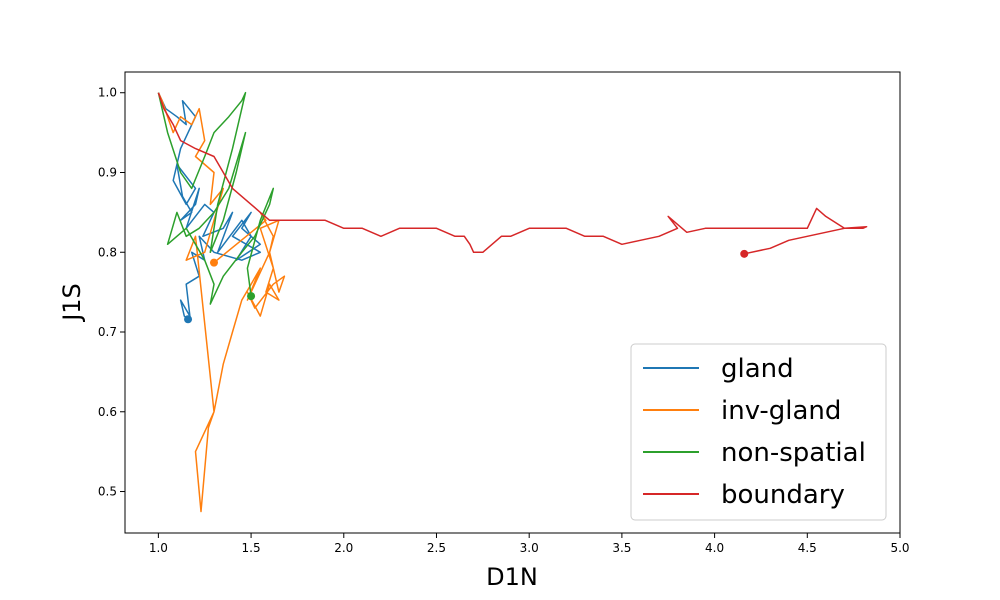 This screenshot has height=600, width=1000. What do you see at coordinates (213, 262) in the screenshot?
I see `series-end-point-inv-gland` at bounding box center [213, 262].